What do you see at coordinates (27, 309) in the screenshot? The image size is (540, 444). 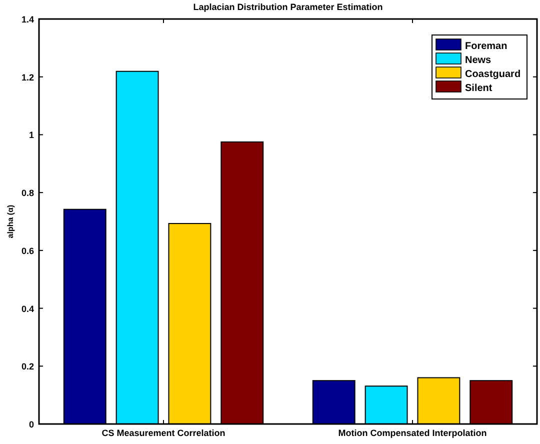 I see `y-tick-label: 0.4` at bounding box center [27, 309].